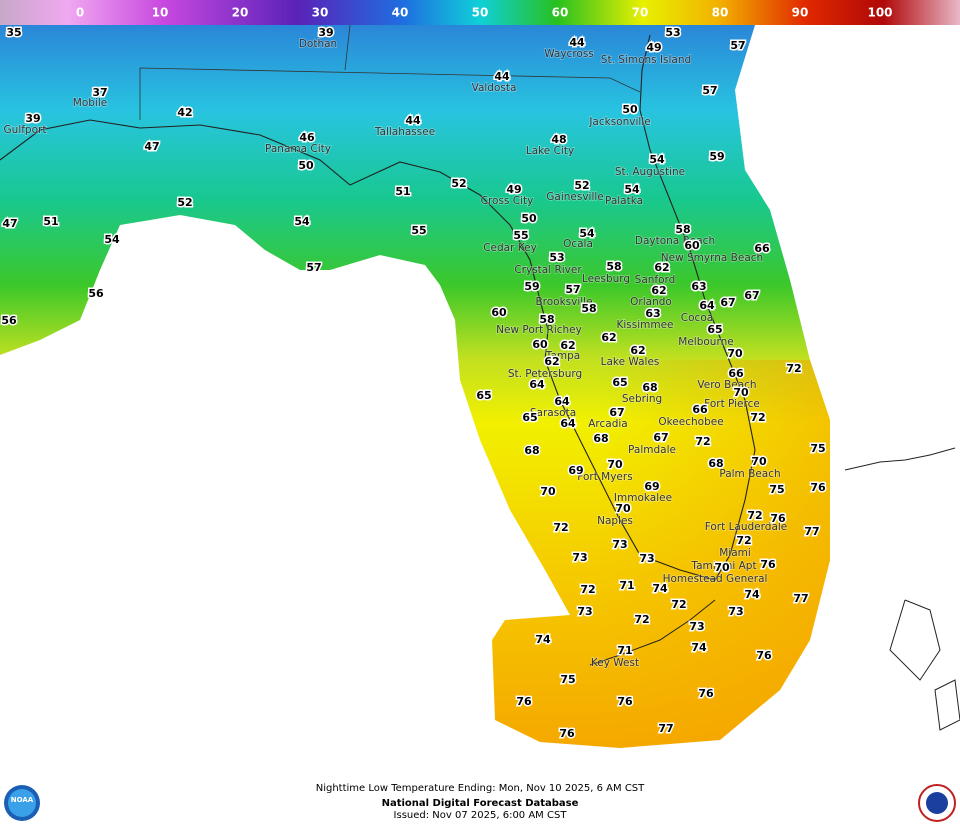  Describe the element at coordinates (675, 241) in the screenshot. I see `city-label: Daytona Beach` at that location.